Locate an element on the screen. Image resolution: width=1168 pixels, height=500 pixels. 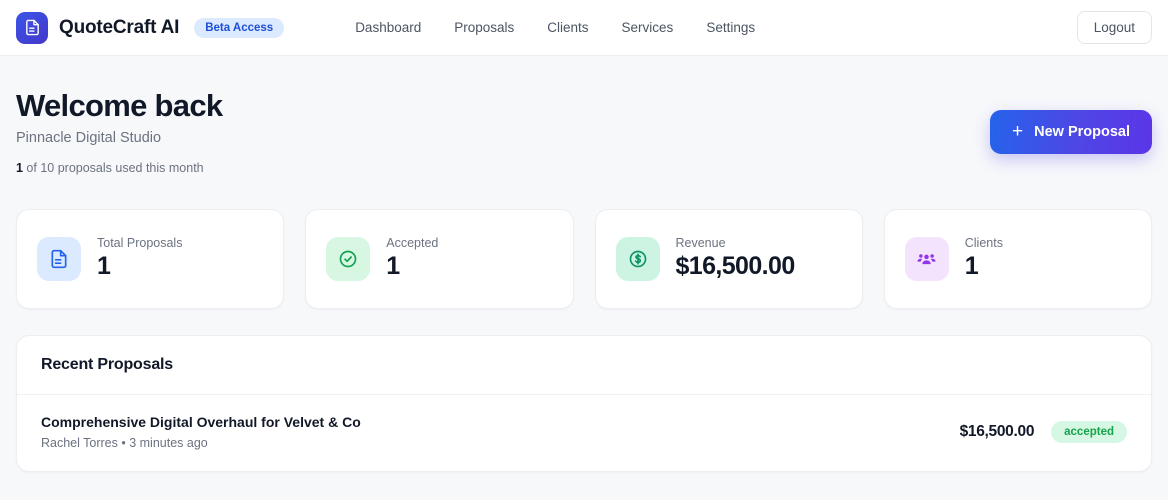
new-proposal-button: + New Proposal is located at coordinates (1071, 132).